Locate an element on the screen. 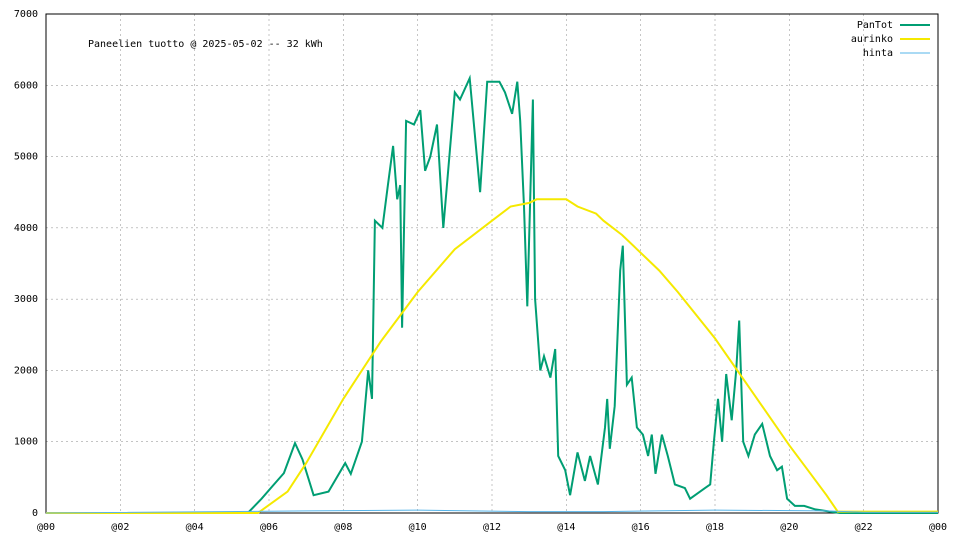 This screenshot has height=540, width=960. x-tick-label: @18 is located at coordinates (715, 527).